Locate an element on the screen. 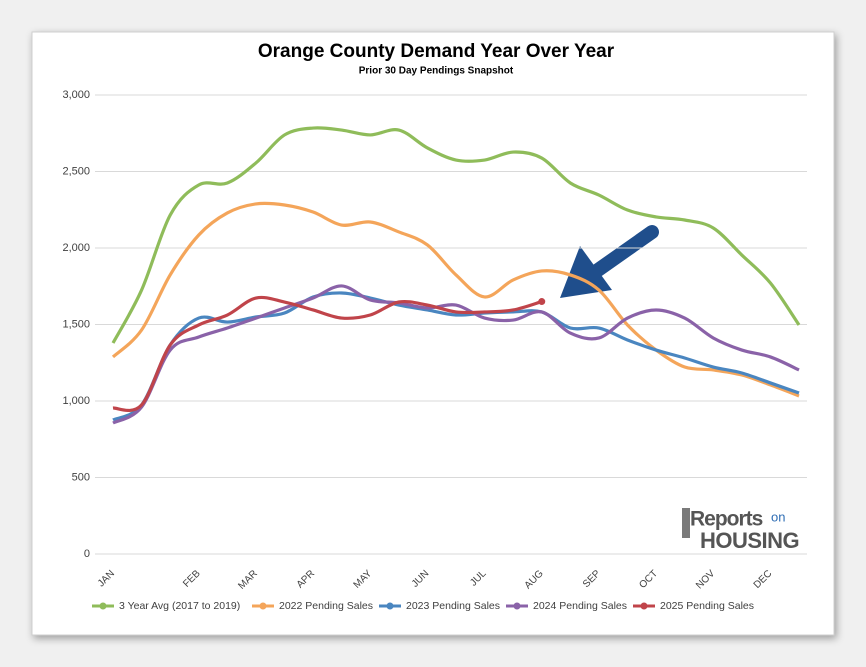 The height and width of the screenshot is (667, 866). y-tick-label: 1,000 is located at coordinates (76, 401).